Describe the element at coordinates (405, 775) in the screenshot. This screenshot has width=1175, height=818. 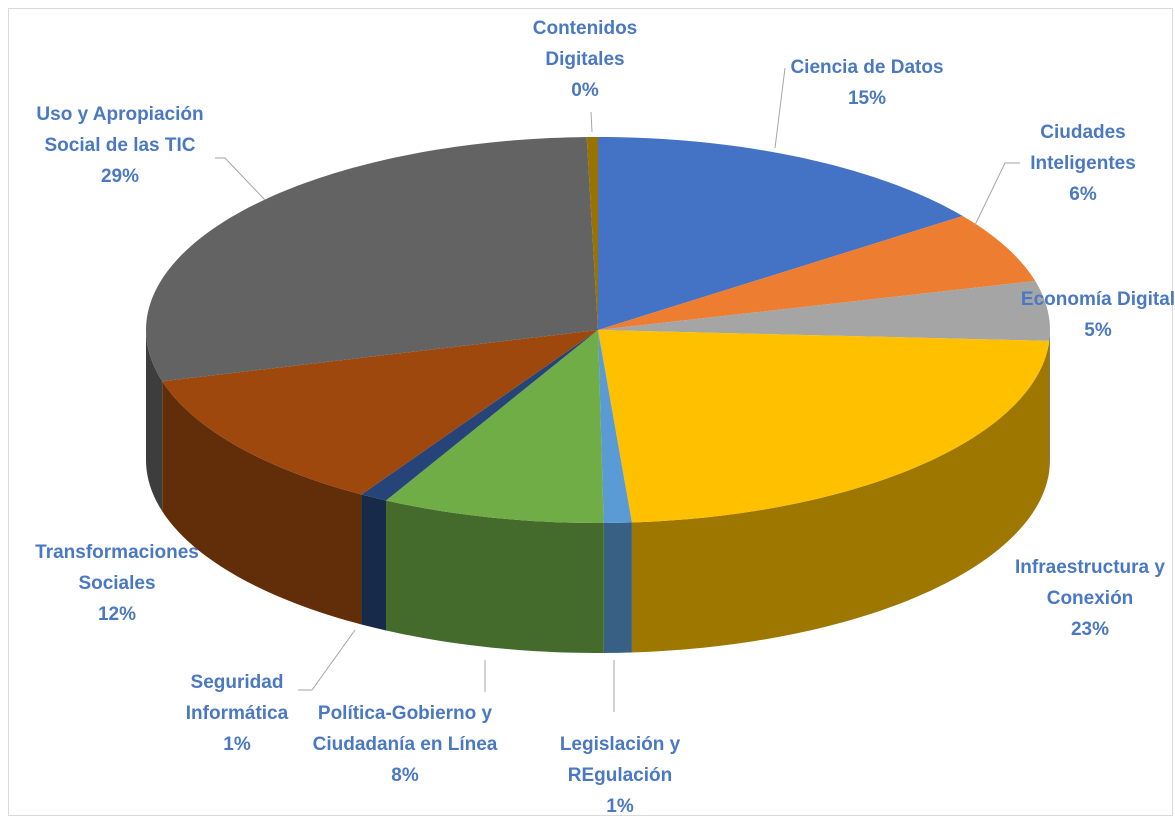
I see `value-label: 8%` at that location.